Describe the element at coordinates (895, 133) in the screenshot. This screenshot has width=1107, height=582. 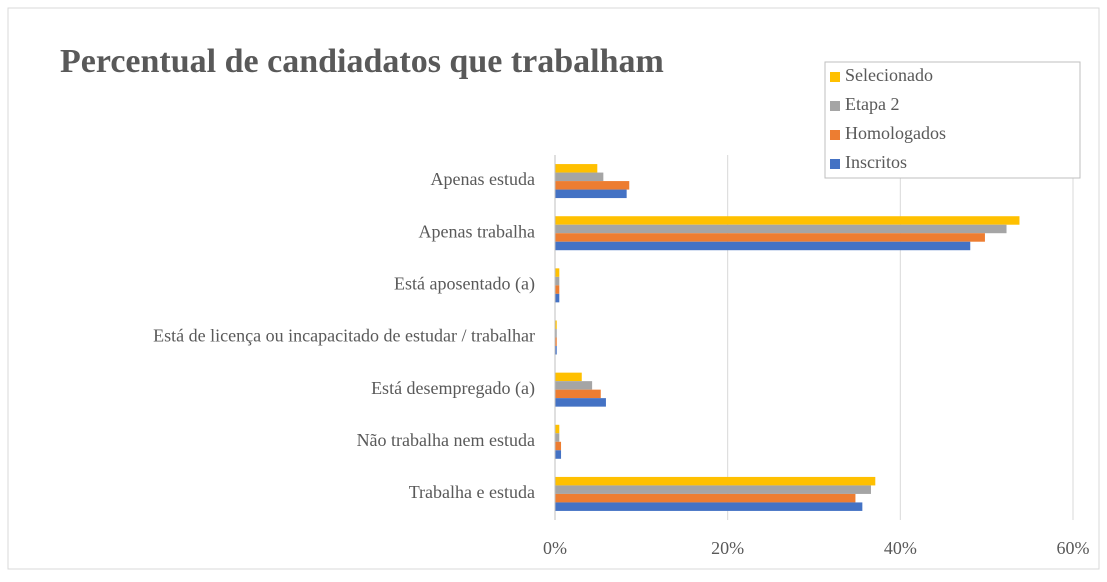
I see `legend-label: Homologados` at that location.